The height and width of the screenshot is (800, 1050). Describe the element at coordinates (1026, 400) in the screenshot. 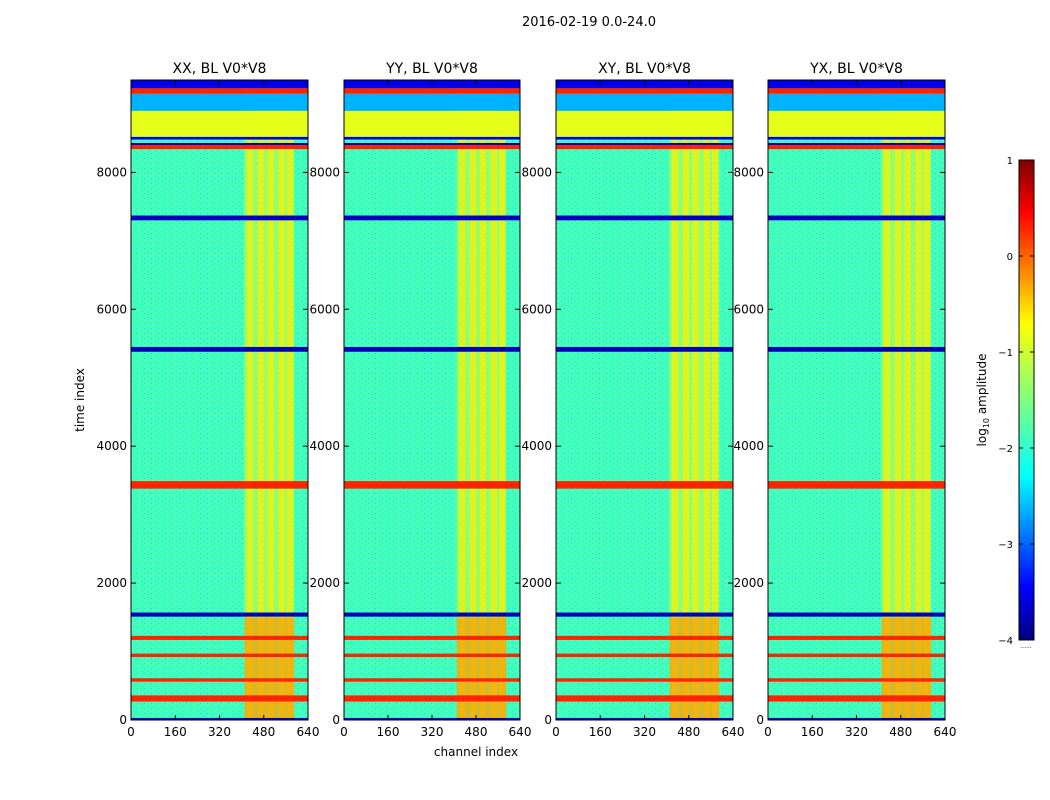

I see `colorbar-gradient` at that location.